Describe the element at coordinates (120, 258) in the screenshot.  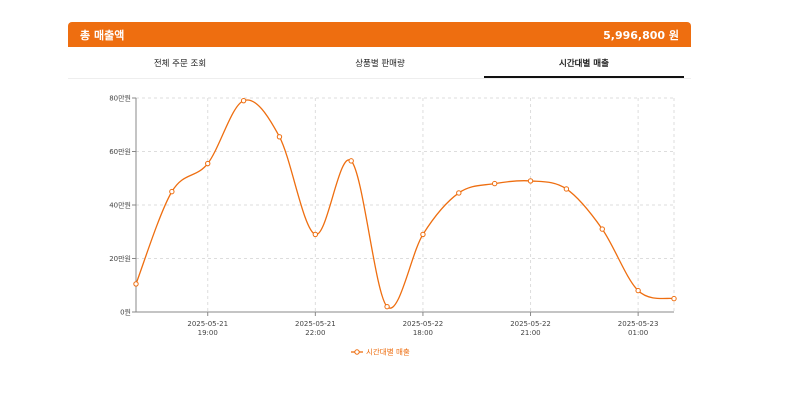
I see `y-tick-label: 20만원` at that location.